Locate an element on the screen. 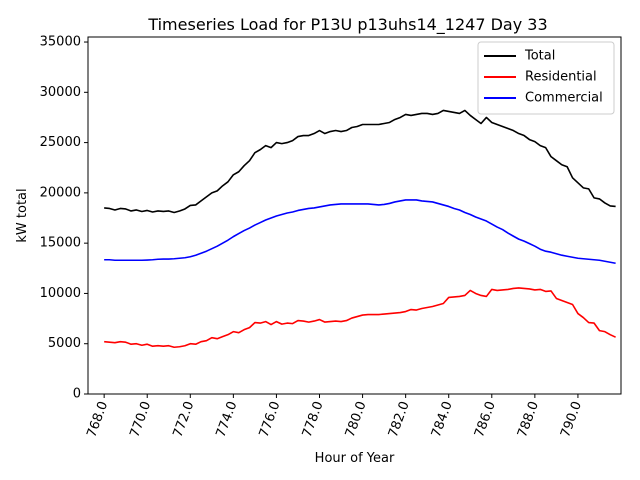 This screenshot has width=640, height=480. x-tick-label: 768.0 is located at coordinates (97, 419).